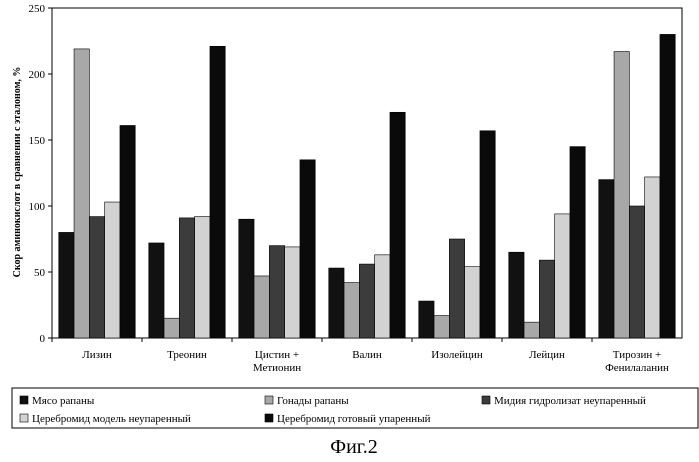 The height and width of the screenshot is (462, 699). What do you see at coordinates (570, 401) in the screenshot?
I see `legend-entry: Мидия гидролизат неупаренный` at bounding box center [570, 401].